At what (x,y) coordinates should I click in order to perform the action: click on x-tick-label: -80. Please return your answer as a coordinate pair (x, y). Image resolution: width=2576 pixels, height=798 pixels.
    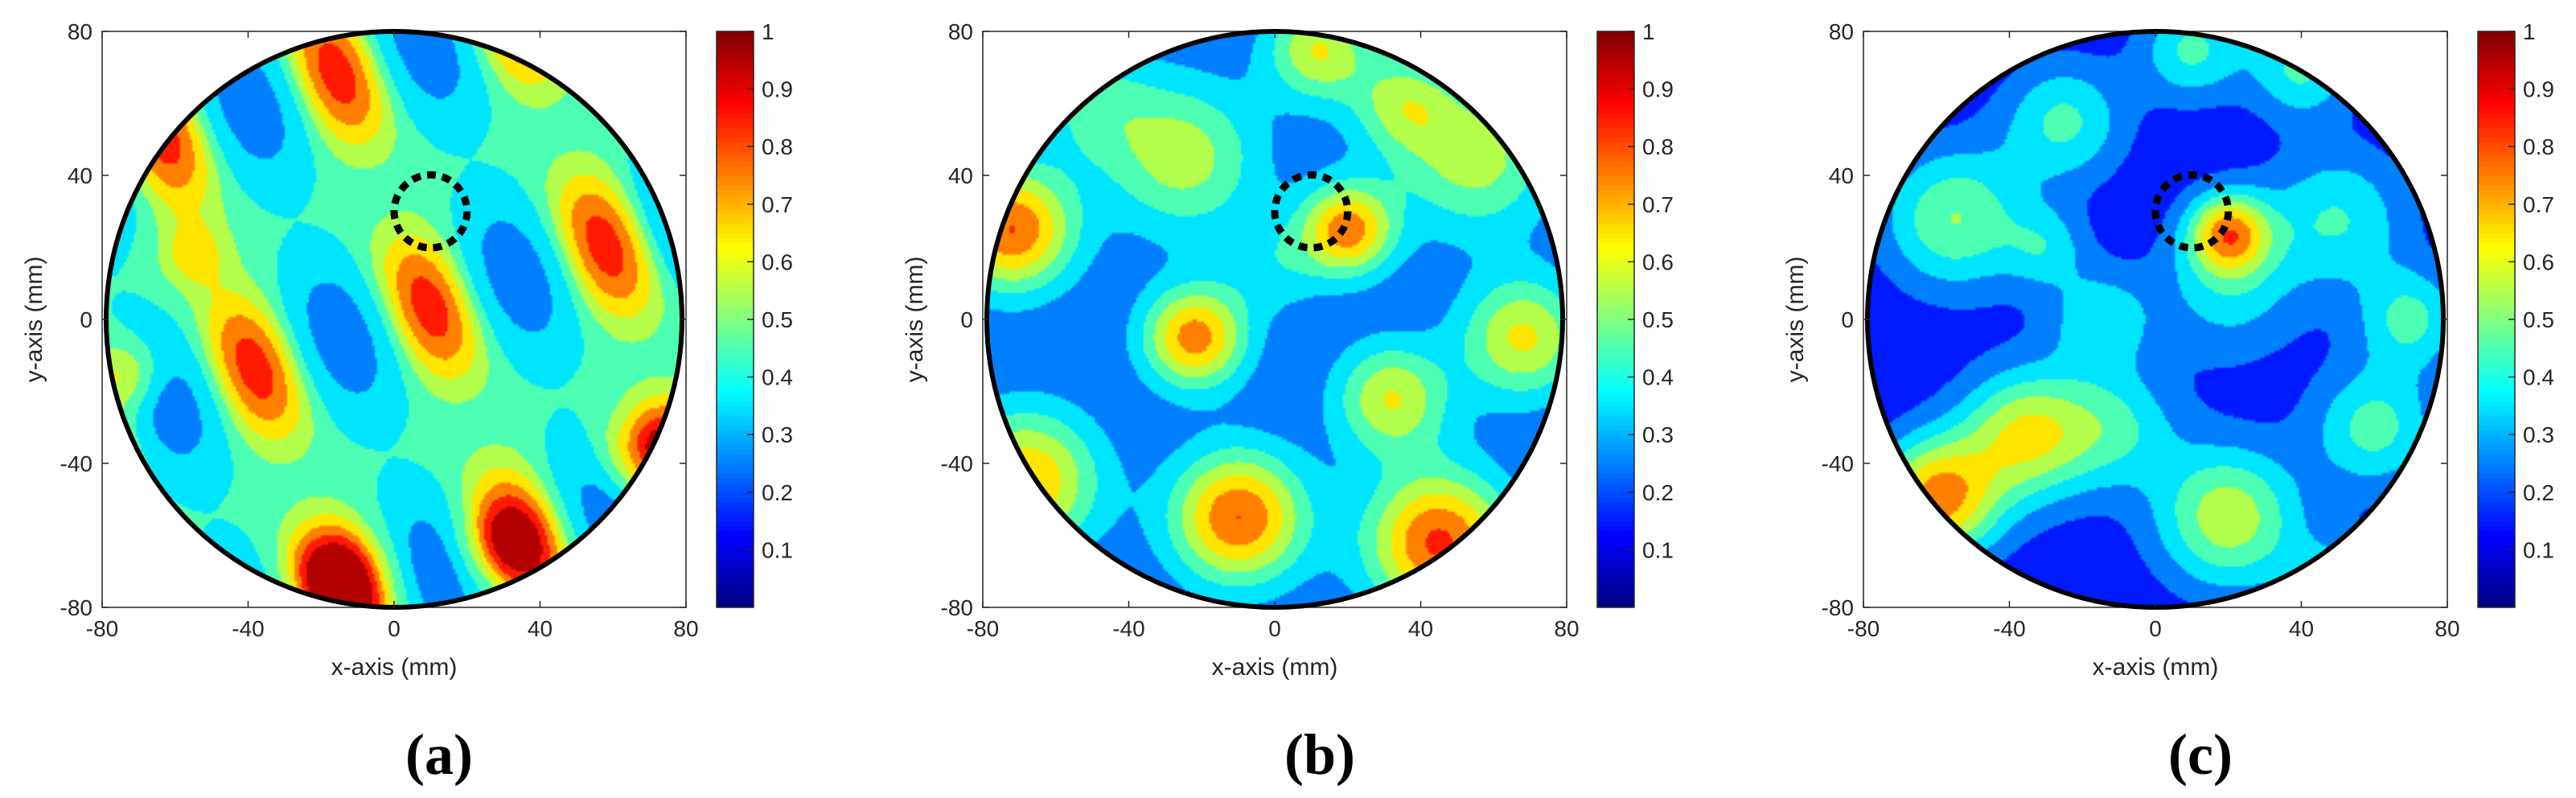
    Looking at the image, I should click on (1863, 628).